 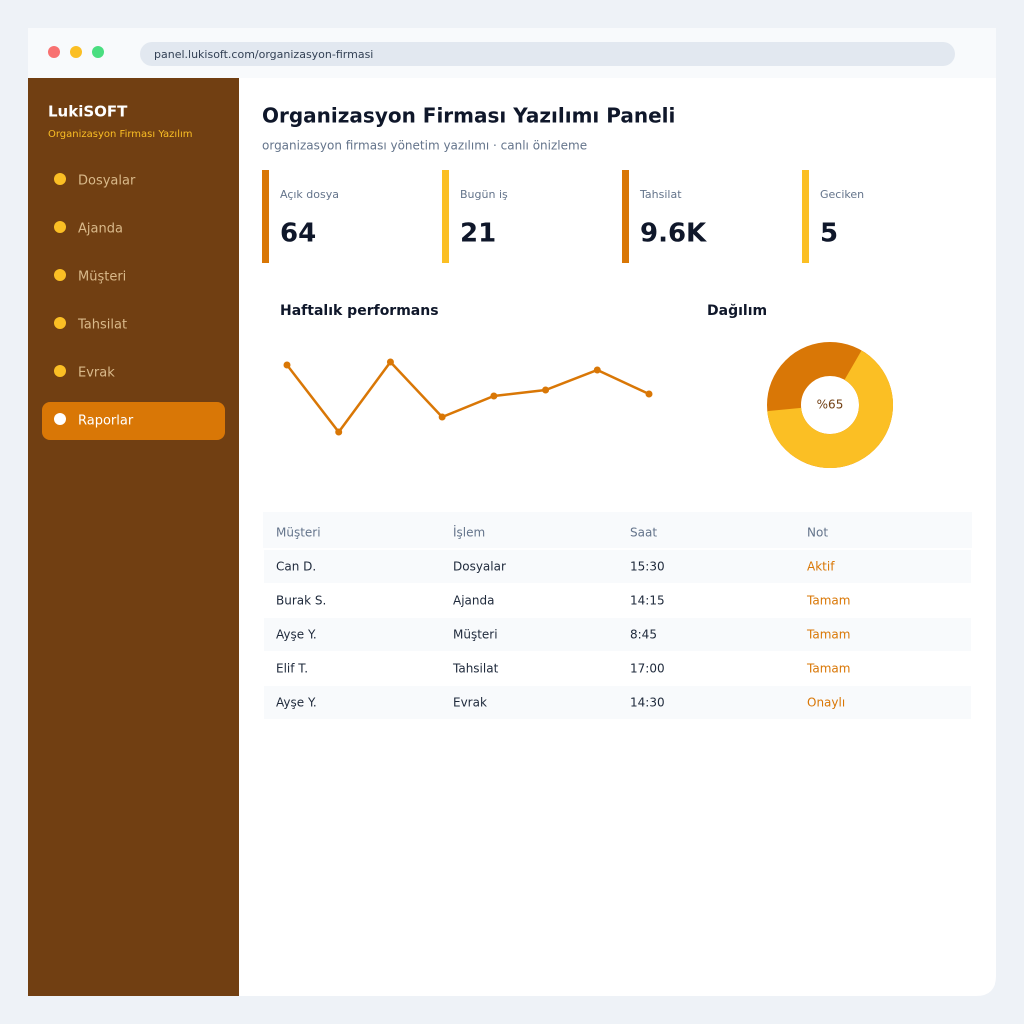 I want to click on table-cell: Tahsilat, so click(x=475, y=669).